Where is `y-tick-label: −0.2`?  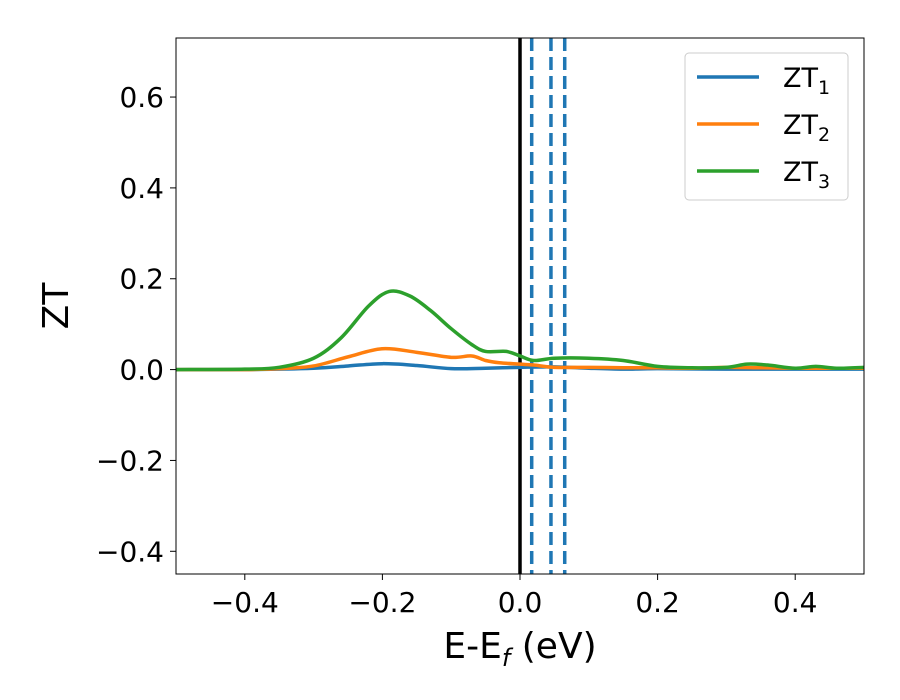
y-tick-label: −0.2 is located at coordinates (130, 460).